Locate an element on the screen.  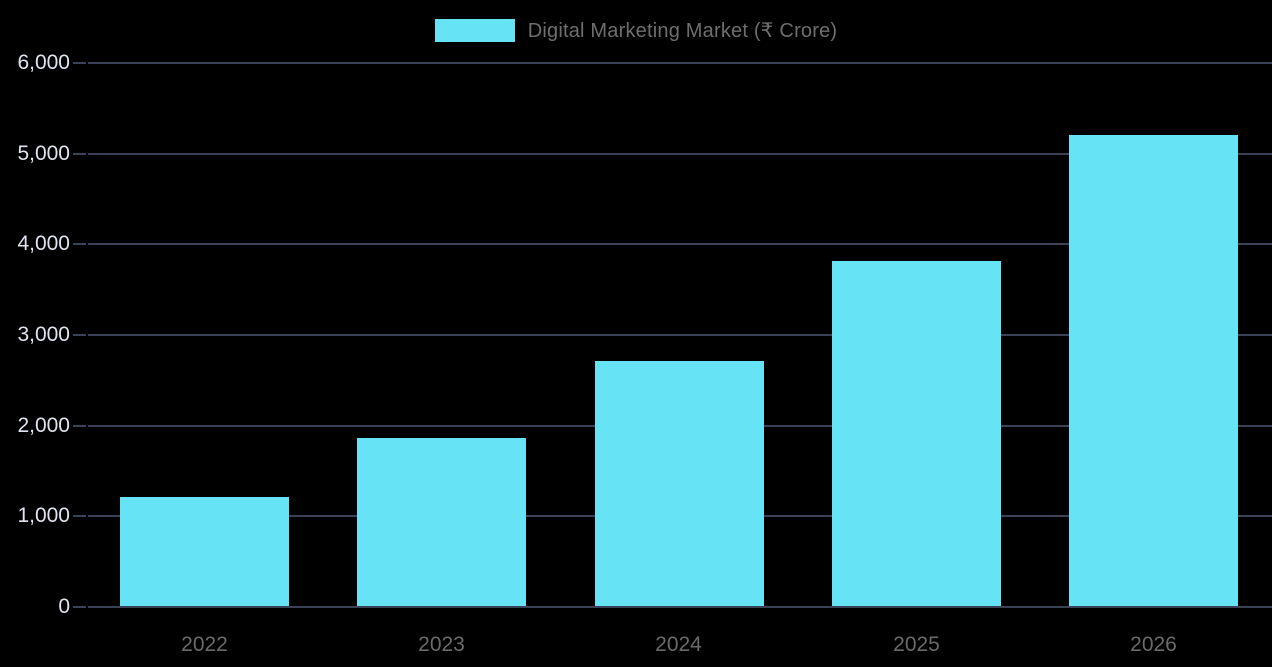
y-tick-label: 1,000 is located at coordinates (43, 516).